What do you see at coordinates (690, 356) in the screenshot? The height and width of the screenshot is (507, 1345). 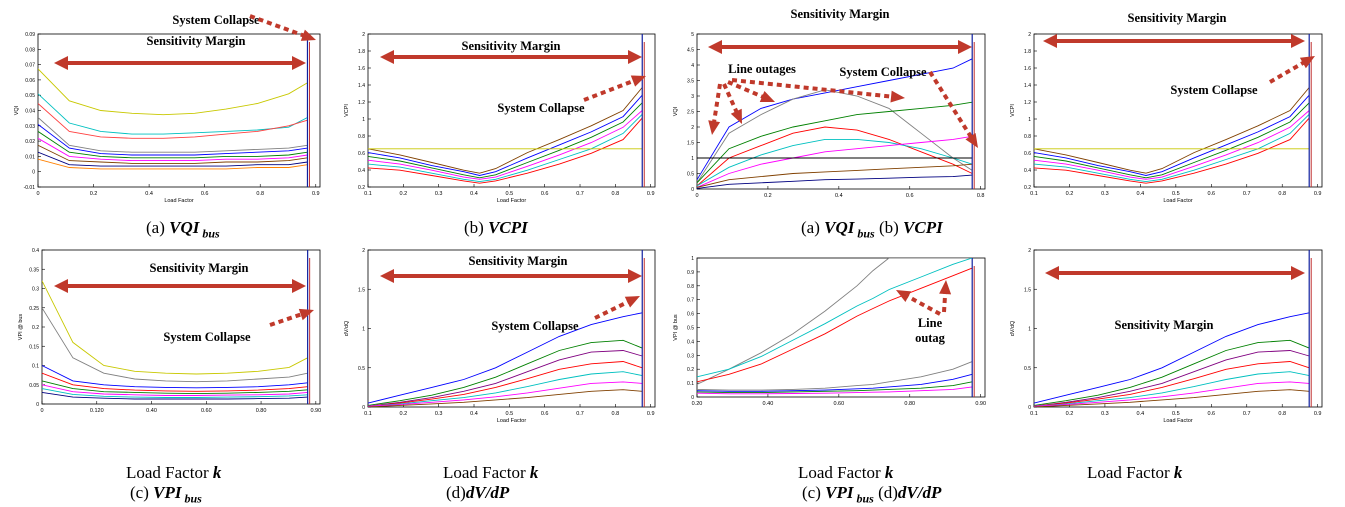 I see `panel-7-ytick-label: 0.3` at bounding box center [690, 356].